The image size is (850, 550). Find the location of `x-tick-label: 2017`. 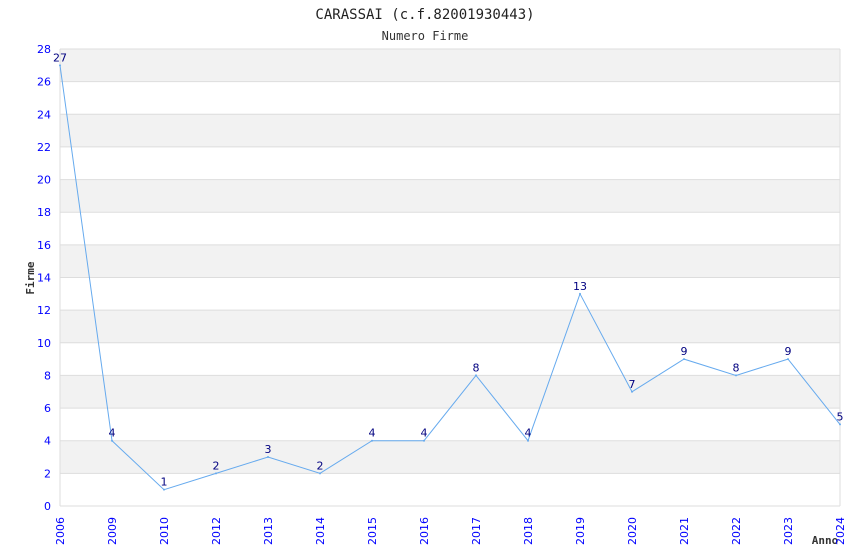

x-tick-label: 2017 is located at coordinates (476, 531).